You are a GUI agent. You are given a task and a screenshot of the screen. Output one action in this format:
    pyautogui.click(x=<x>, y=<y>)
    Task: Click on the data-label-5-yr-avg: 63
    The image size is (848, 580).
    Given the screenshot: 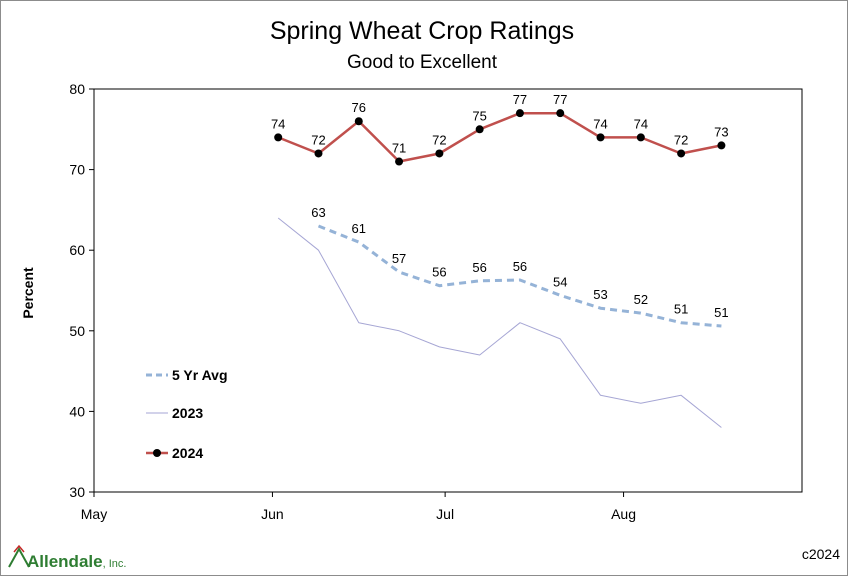 What is the action you would take?
    pyautogui.click(x=318, y=212)
    